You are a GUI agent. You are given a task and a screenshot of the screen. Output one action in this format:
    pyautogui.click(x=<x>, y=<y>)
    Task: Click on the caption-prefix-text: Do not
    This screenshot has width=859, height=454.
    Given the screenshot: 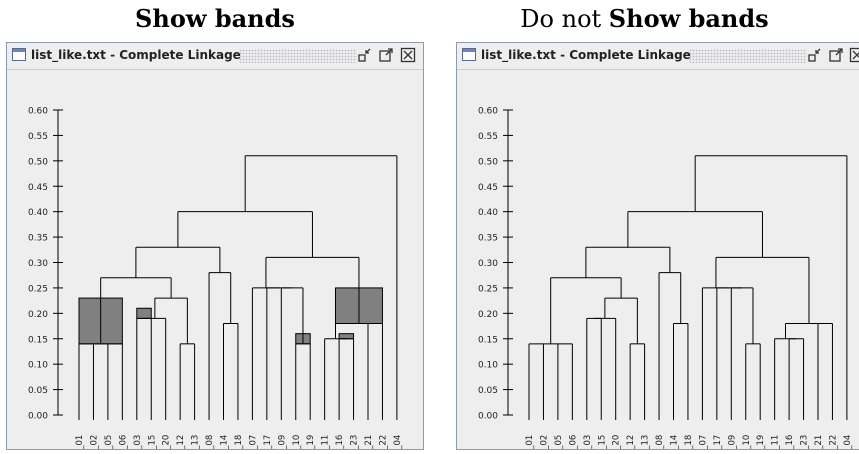 What is the action you would take?
    pyautogui.click(x=564, y=19)
    